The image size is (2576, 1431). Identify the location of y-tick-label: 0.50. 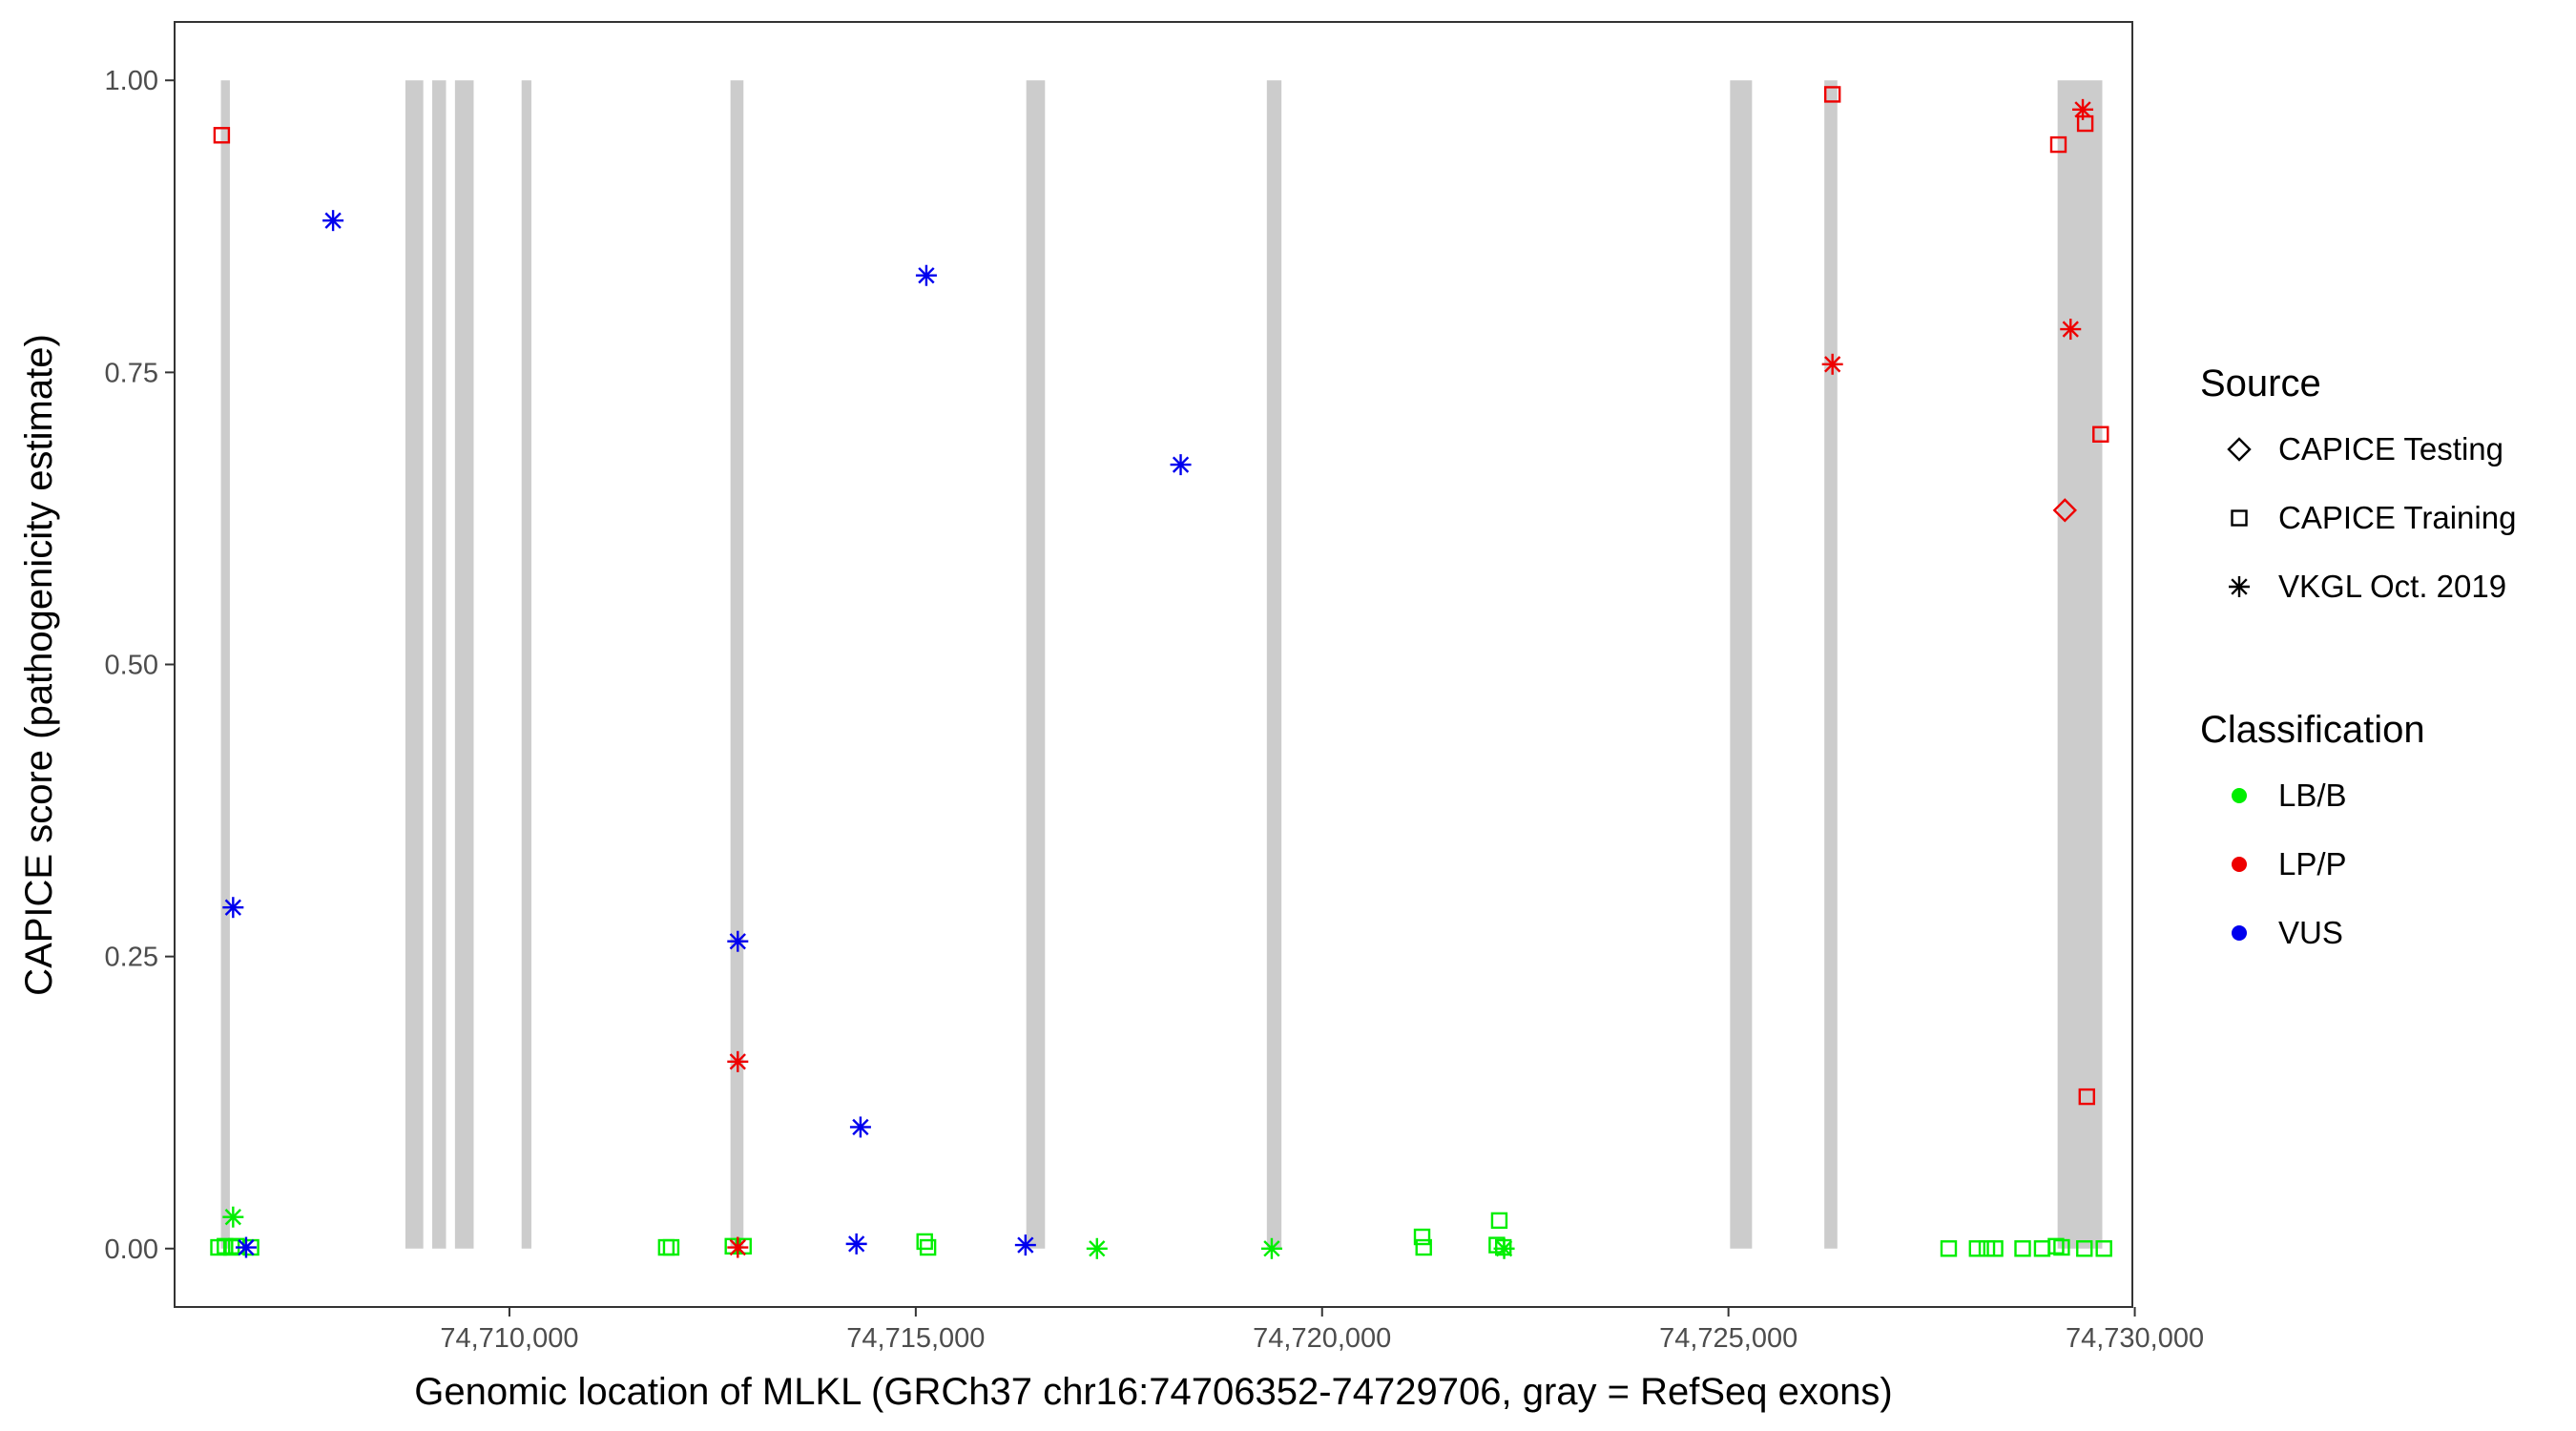
(131, 666).